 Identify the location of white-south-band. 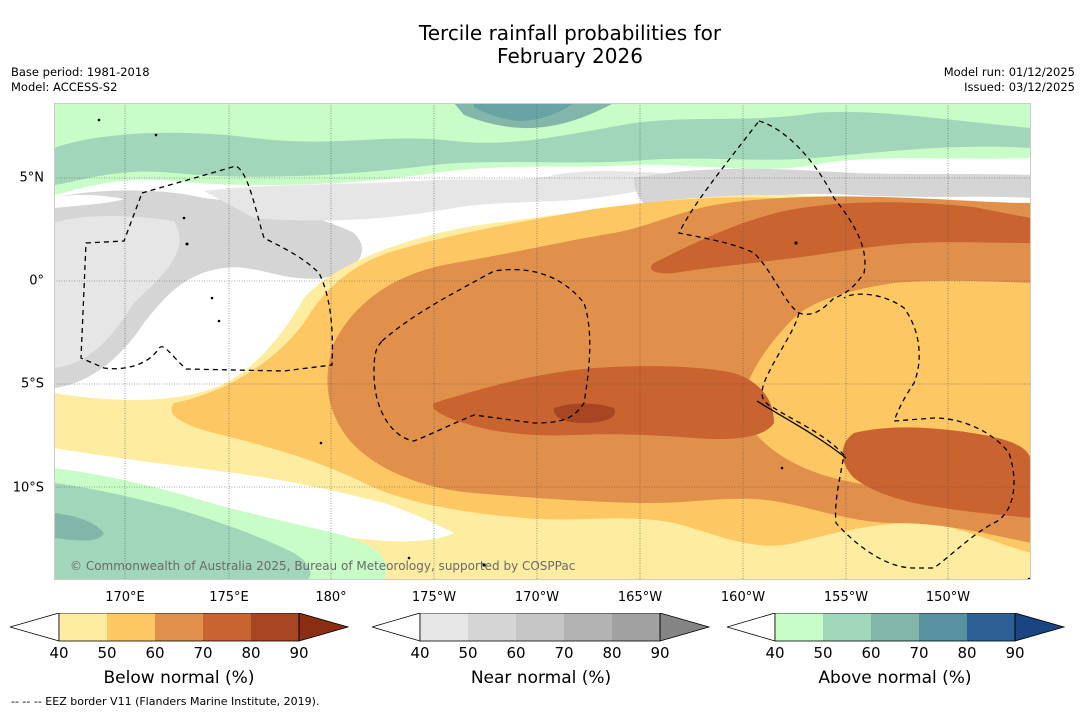
(254, 495).